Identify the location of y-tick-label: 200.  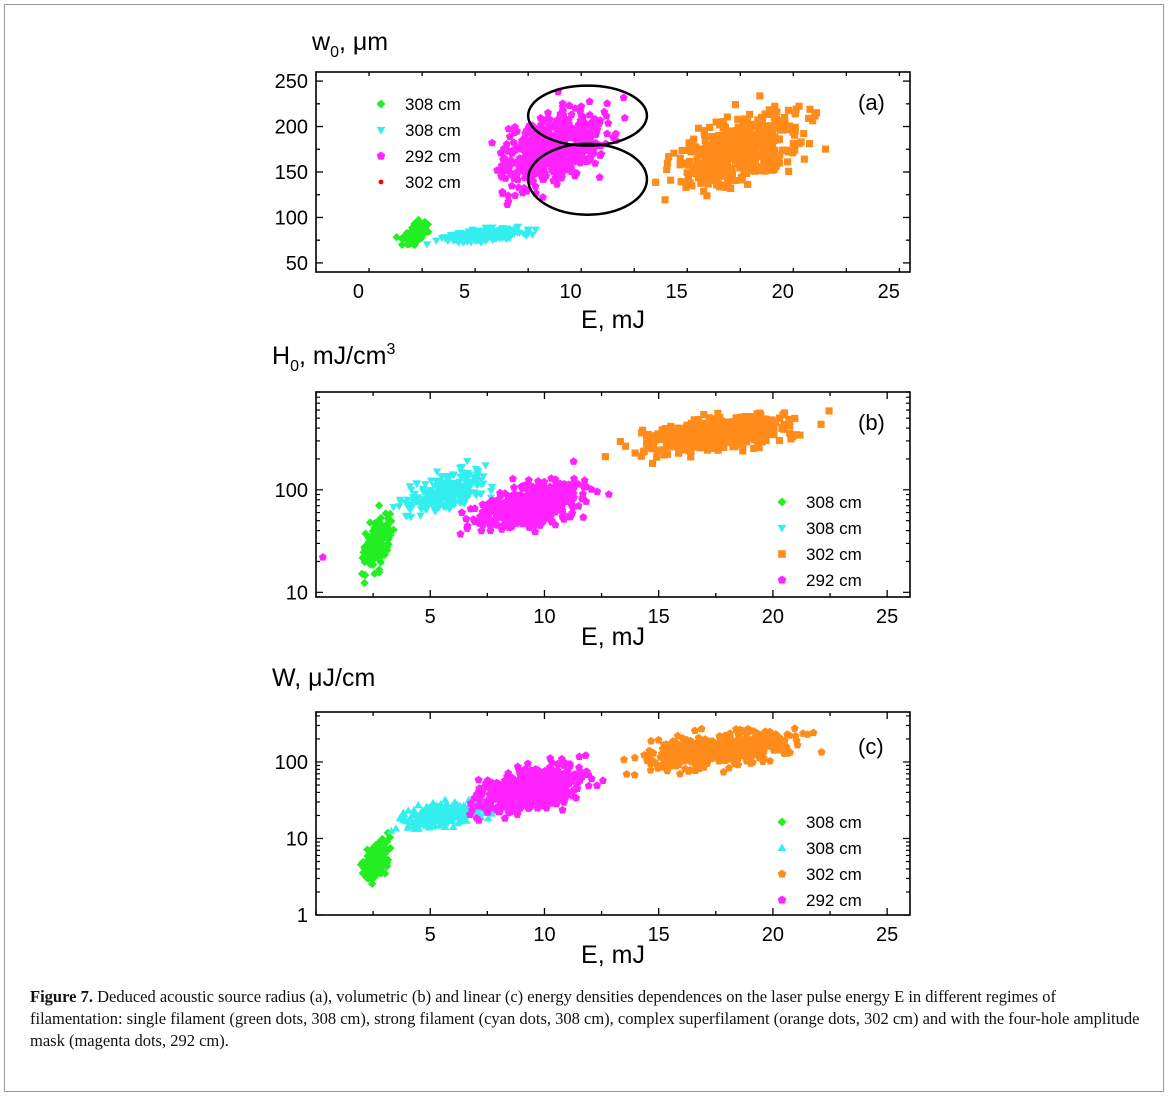
(291, 128).